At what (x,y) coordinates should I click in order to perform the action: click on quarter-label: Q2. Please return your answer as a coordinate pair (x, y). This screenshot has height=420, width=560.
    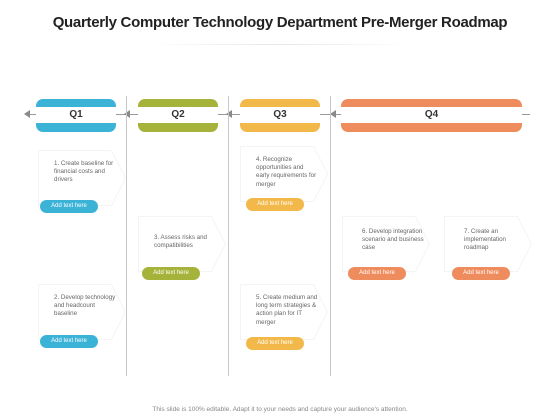
    Looking at the image, I should click on (178, 115).